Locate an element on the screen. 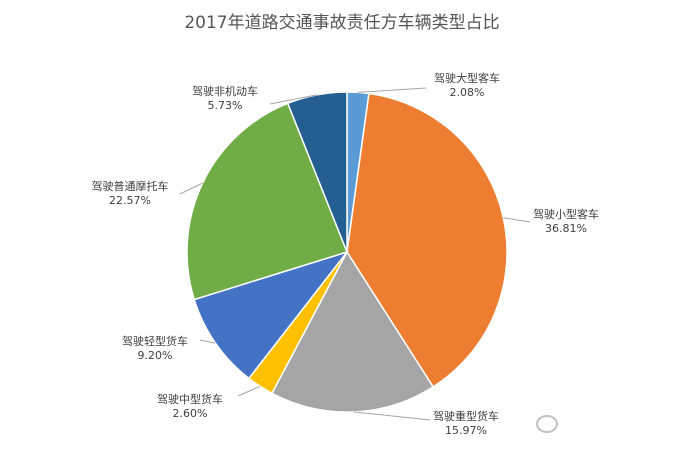  slice-category-label-0: 驾驶大型客车 is located at coordinates (467, 78).